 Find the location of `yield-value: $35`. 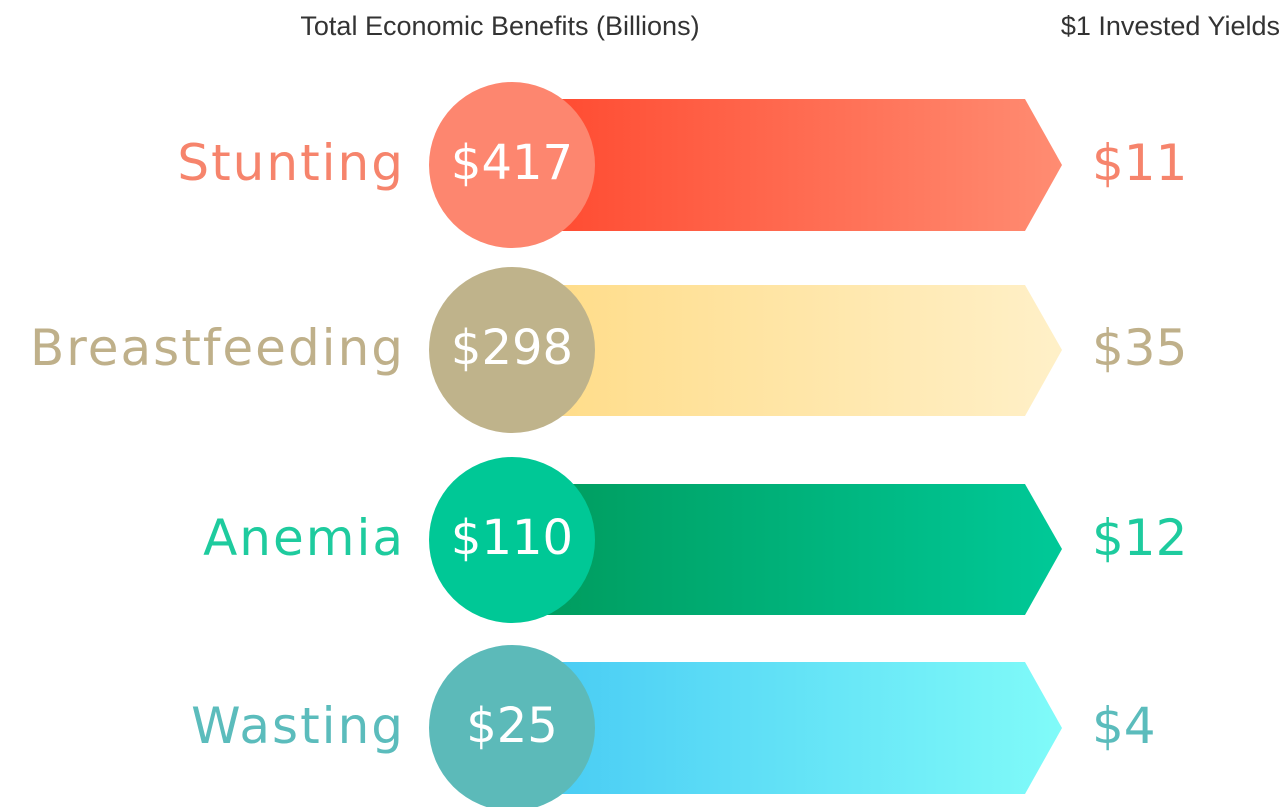

yield-value: $35 is located at coordinates (1139, 348).